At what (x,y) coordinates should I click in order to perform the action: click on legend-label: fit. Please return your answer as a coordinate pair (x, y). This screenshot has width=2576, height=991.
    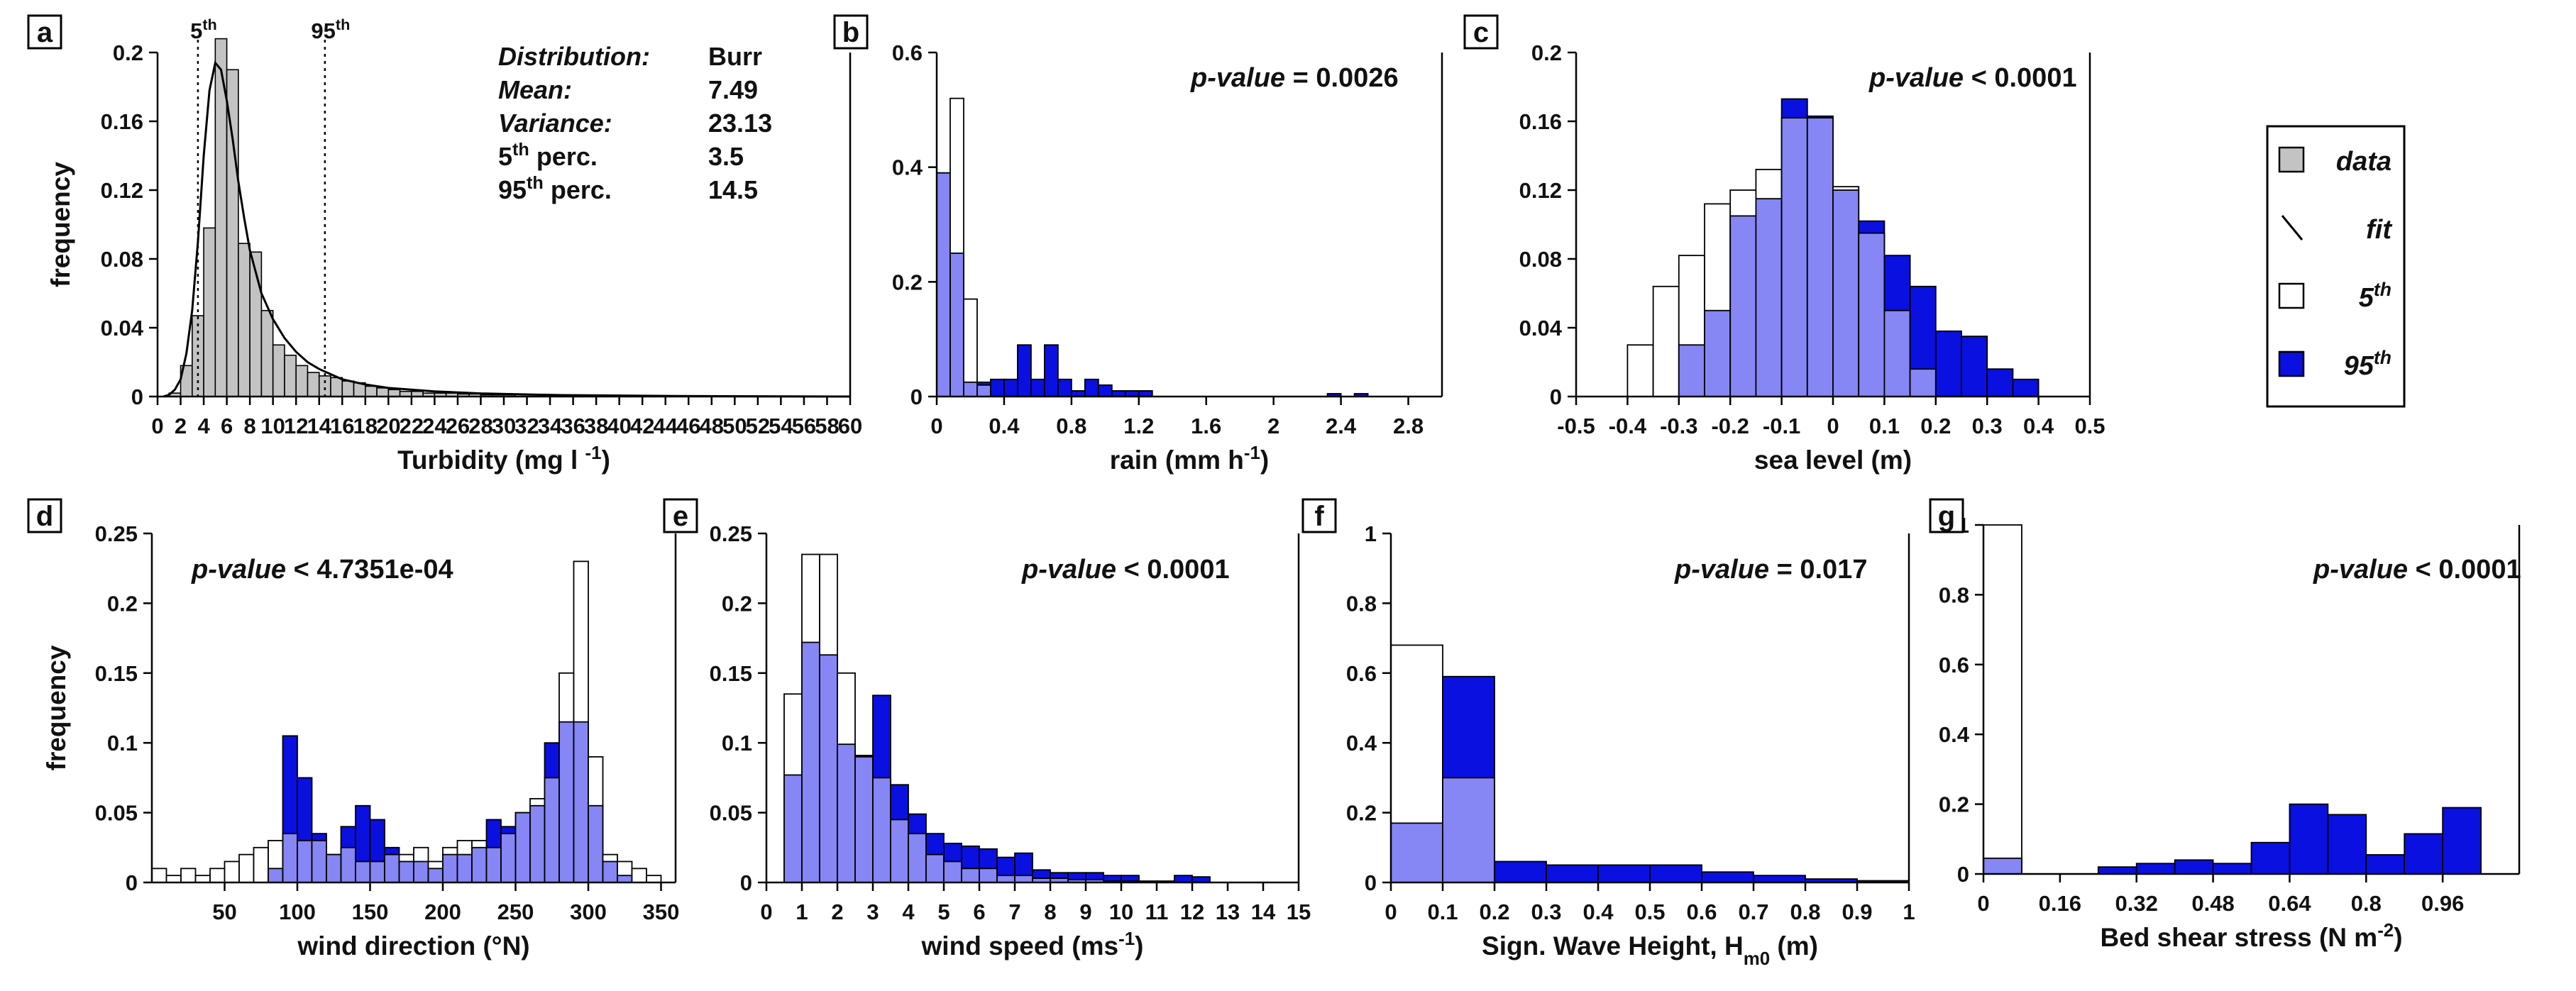
    Looking at the image, I should click on (2379, 230).